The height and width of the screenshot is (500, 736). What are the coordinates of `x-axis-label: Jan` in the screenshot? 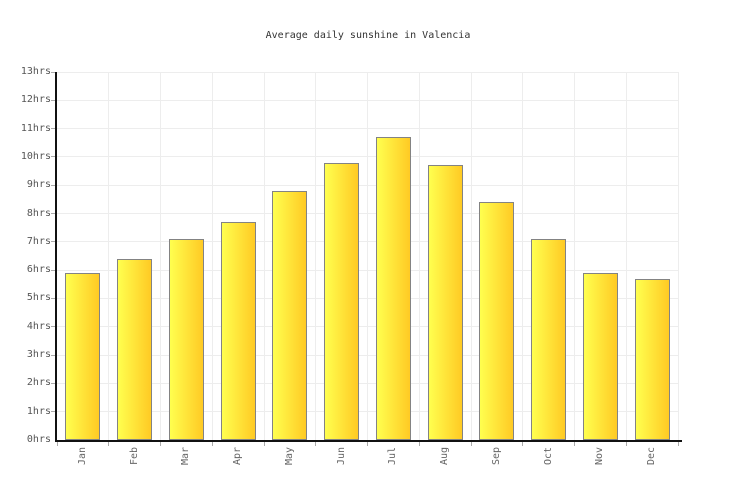 It's located at (82, 456).